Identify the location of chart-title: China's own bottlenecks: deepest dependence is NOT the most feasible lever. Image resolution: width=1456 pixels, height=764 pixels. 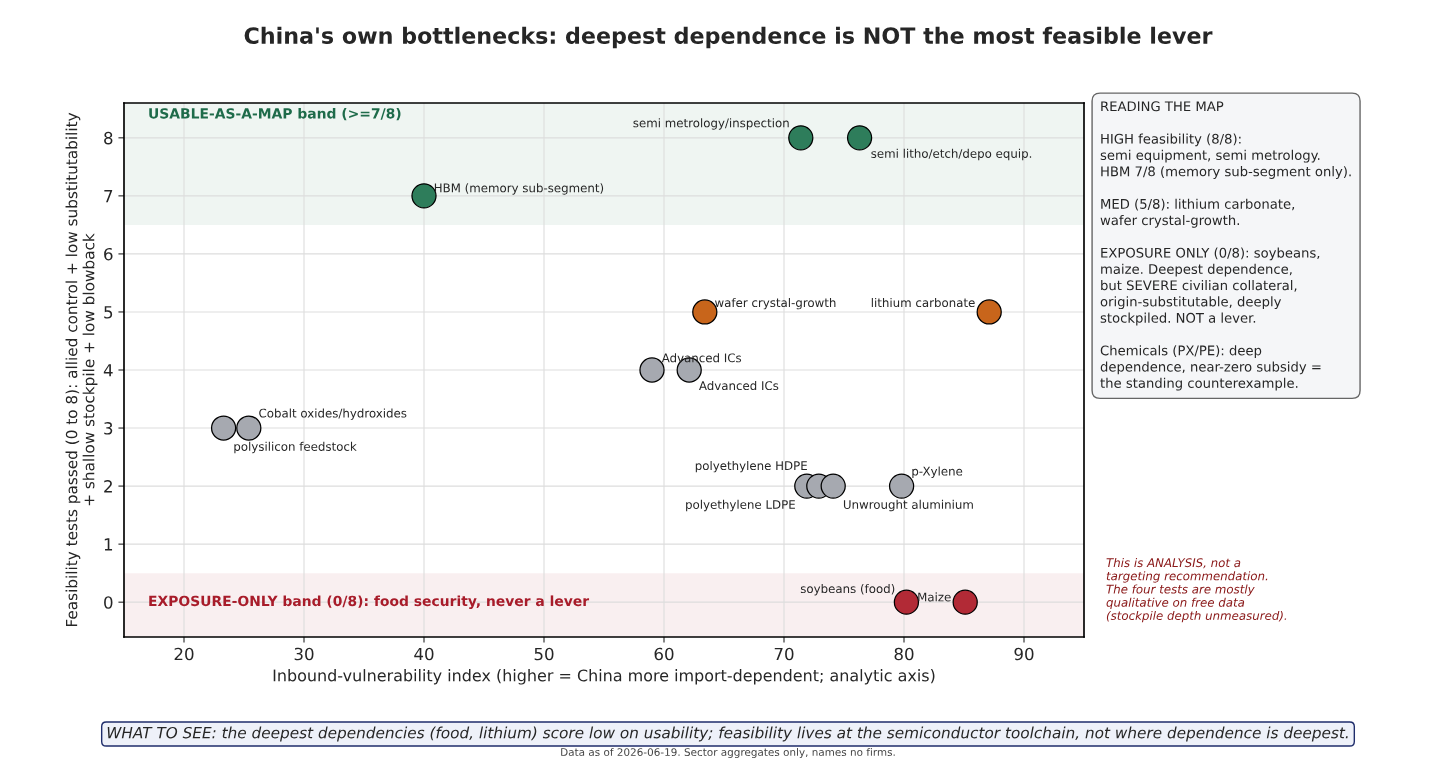
(728, 37).